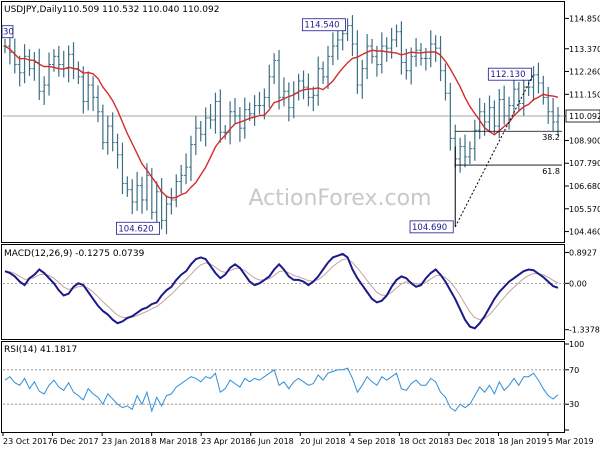  What do you see at coordinates (574, 404) in the screenshot?
I see `rsi-y-label: 30` at bounding box center [574, 404].